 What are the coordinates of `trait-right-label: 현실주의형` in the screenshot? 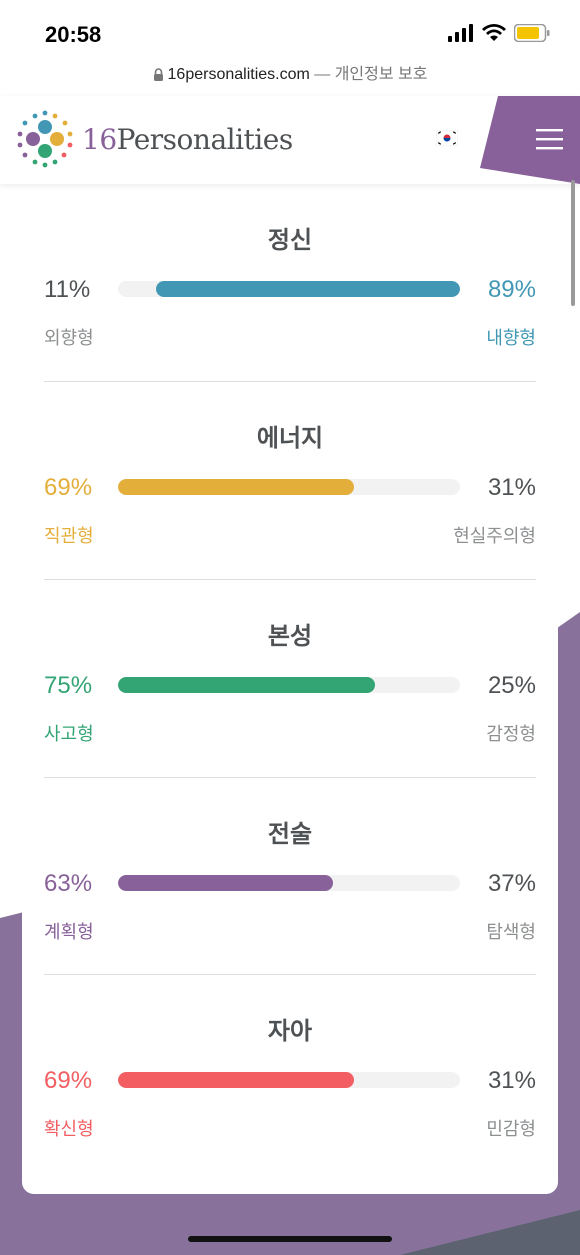 It's located at (494, 536).